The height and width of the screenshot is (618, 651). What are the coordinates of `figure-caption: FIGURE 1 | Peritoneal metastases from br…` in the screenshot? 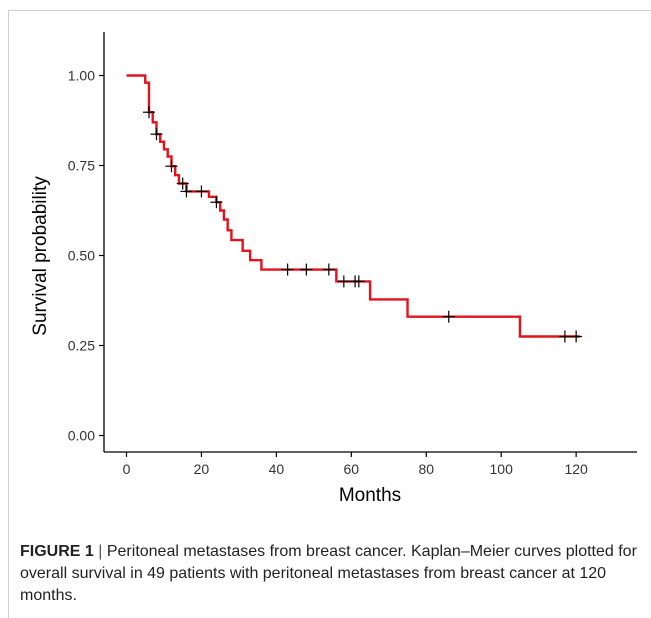 It's located at (332, 574).